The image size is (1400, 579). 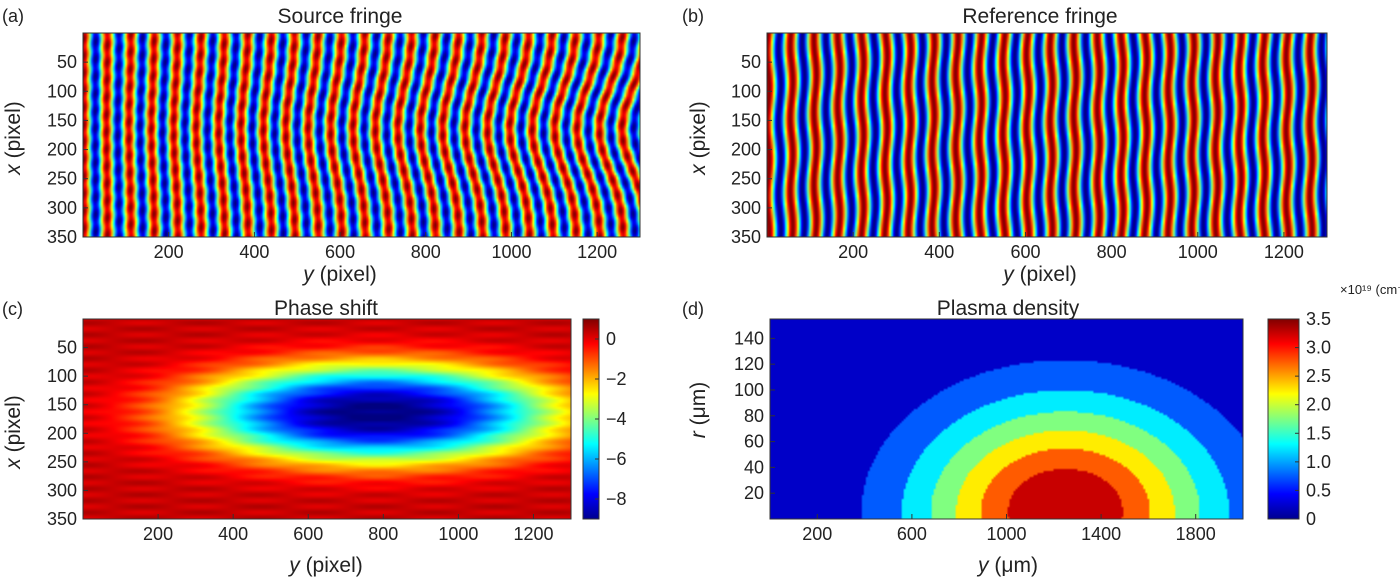 What do you see at coordinates (1039, 274) in the screenshot?
I see `panel-b-x-label: y (pixel)` at bounding box center [1039, 274].